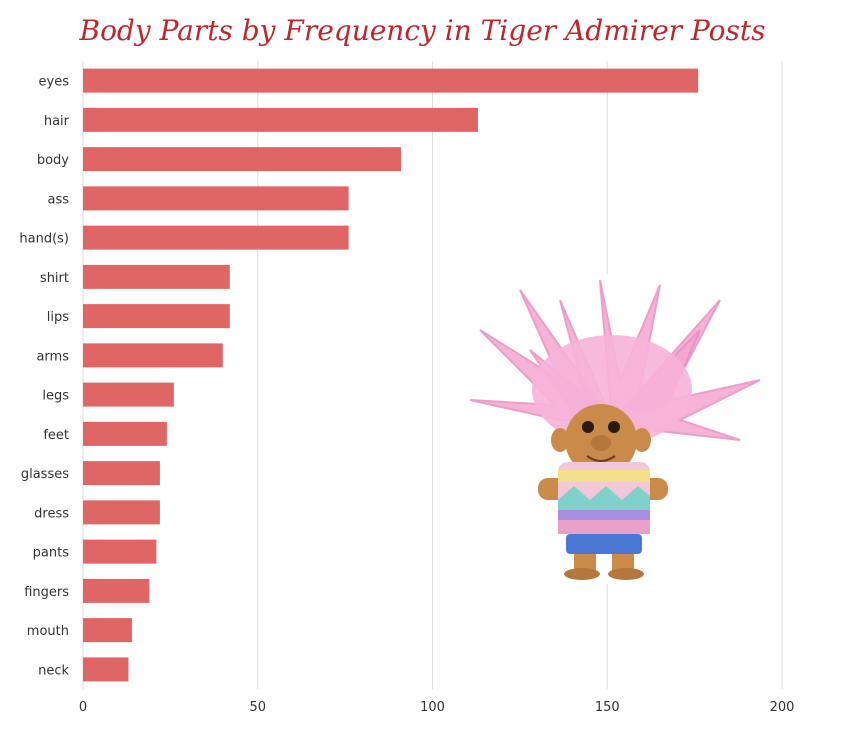 The height and width of the screenshot is (737, 845). Describe the element at coordinates (53, 670) in the screenshot. I see `y-tick-label: neck` at that location.